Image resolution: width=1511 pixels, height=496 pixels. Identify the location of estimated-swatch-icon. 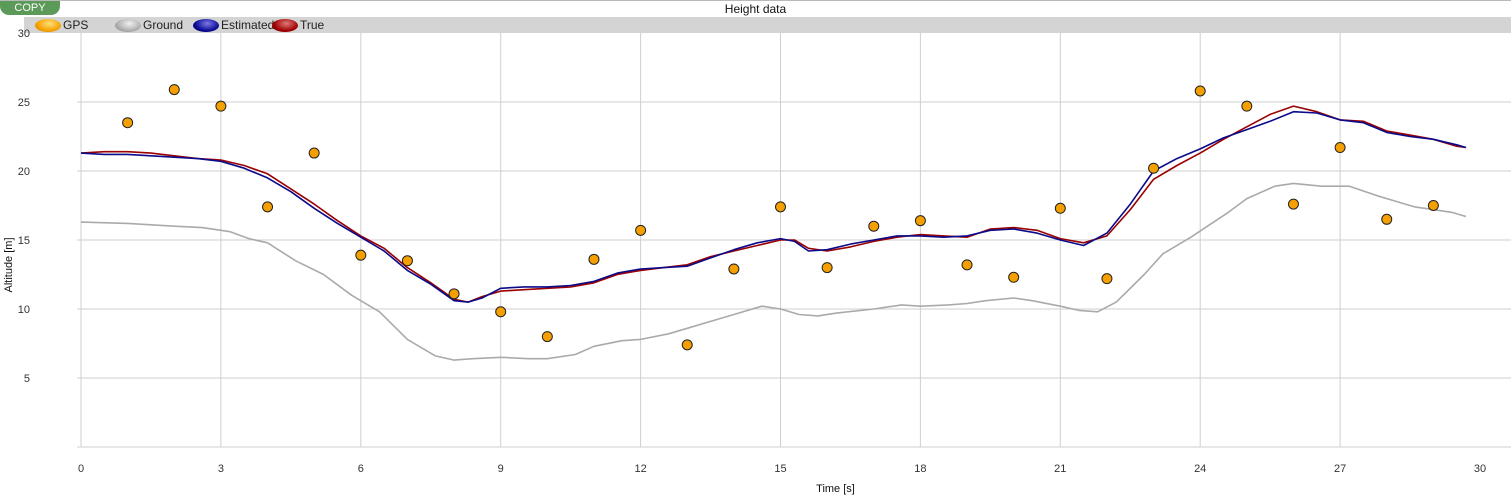
(206, 25).